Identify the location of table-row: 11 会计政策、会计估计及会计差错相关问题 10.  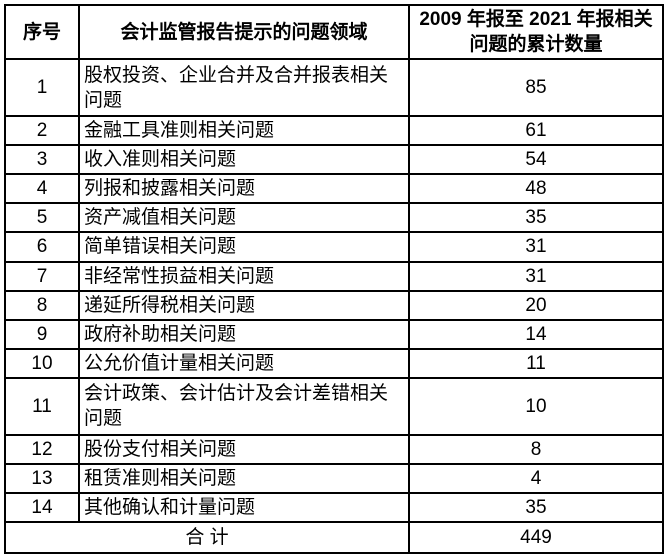
(334, 406).